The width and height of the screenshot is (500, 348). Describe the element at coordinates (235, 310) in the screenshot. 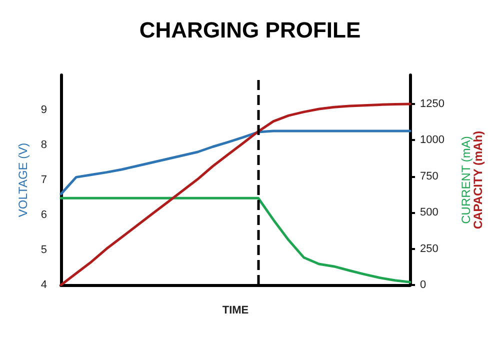

I see `x-axis-title: TIME` at that location.